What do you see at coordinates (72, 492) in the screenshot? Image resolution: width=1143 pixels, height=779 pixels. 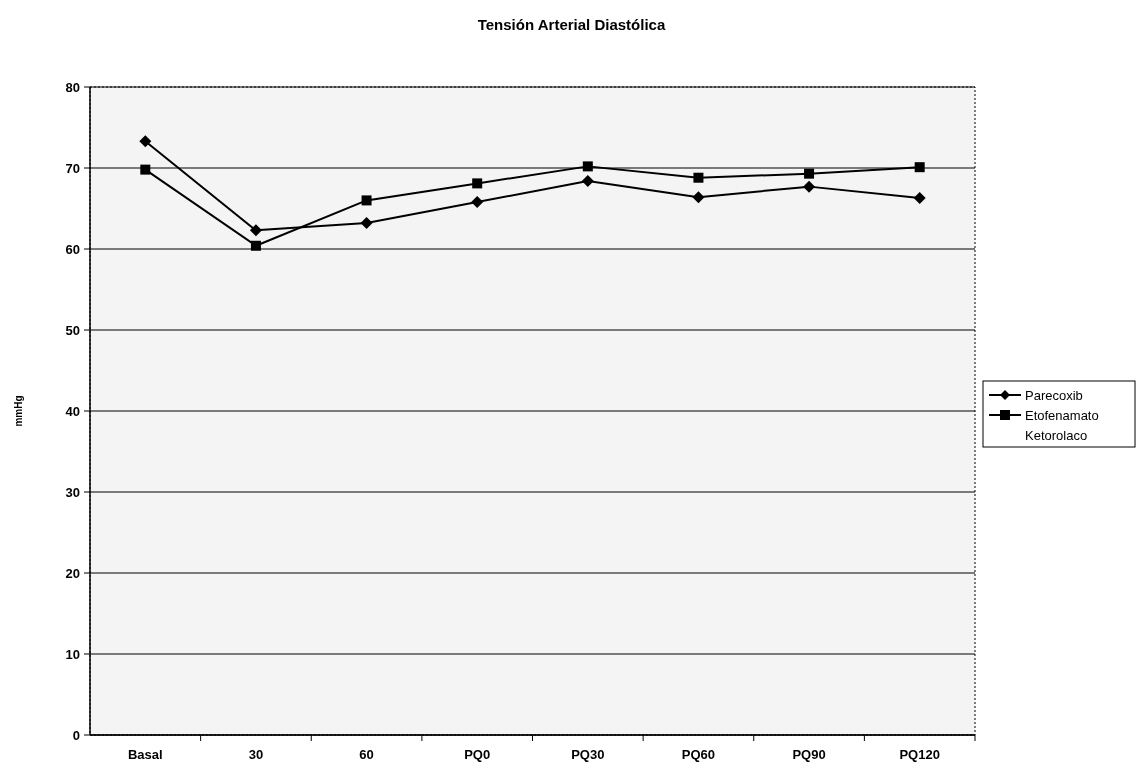 I see `y-tick-label: 30` at bounding box center [72, 492].